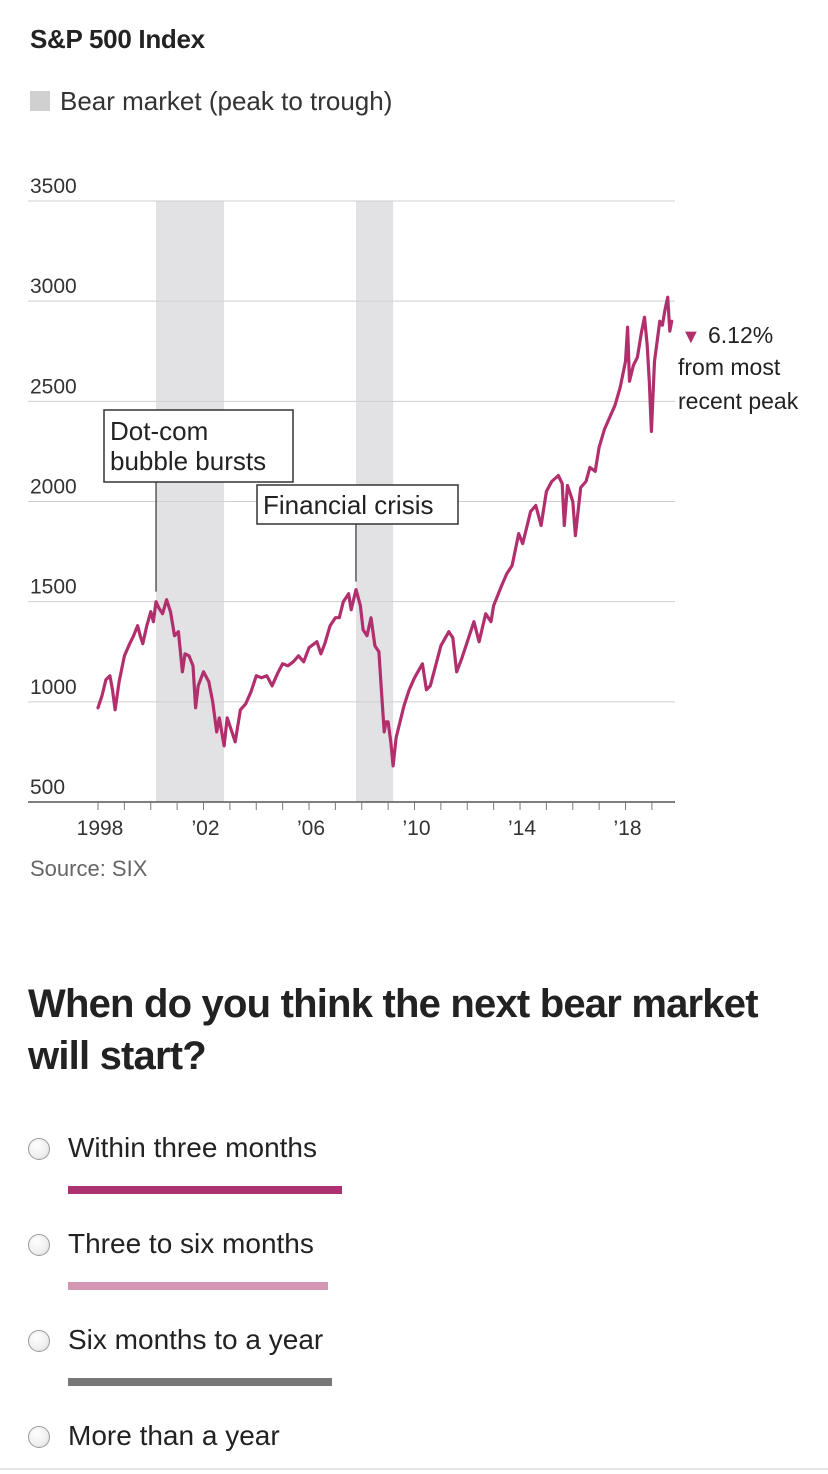 The width and height of the screenshot is (828, 1474). What do you see at coordinates (414, 1469) in the screenshot?
I see `bottom-divider` at bounding box center [414, 1469].